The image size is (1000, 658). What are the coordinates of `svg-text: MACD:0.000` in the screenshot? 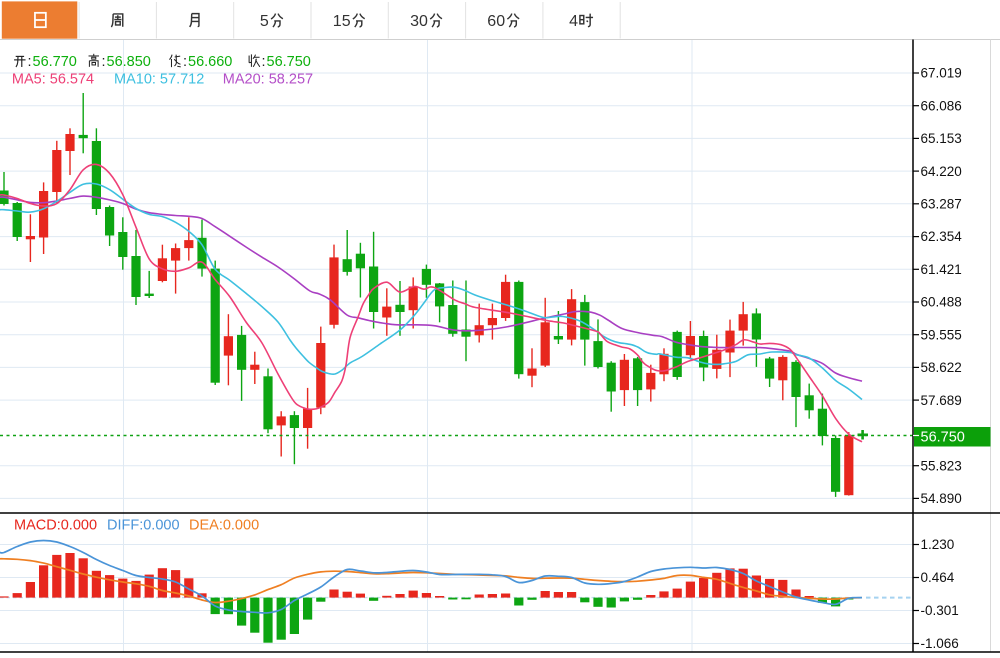 It's located at (55, 526).